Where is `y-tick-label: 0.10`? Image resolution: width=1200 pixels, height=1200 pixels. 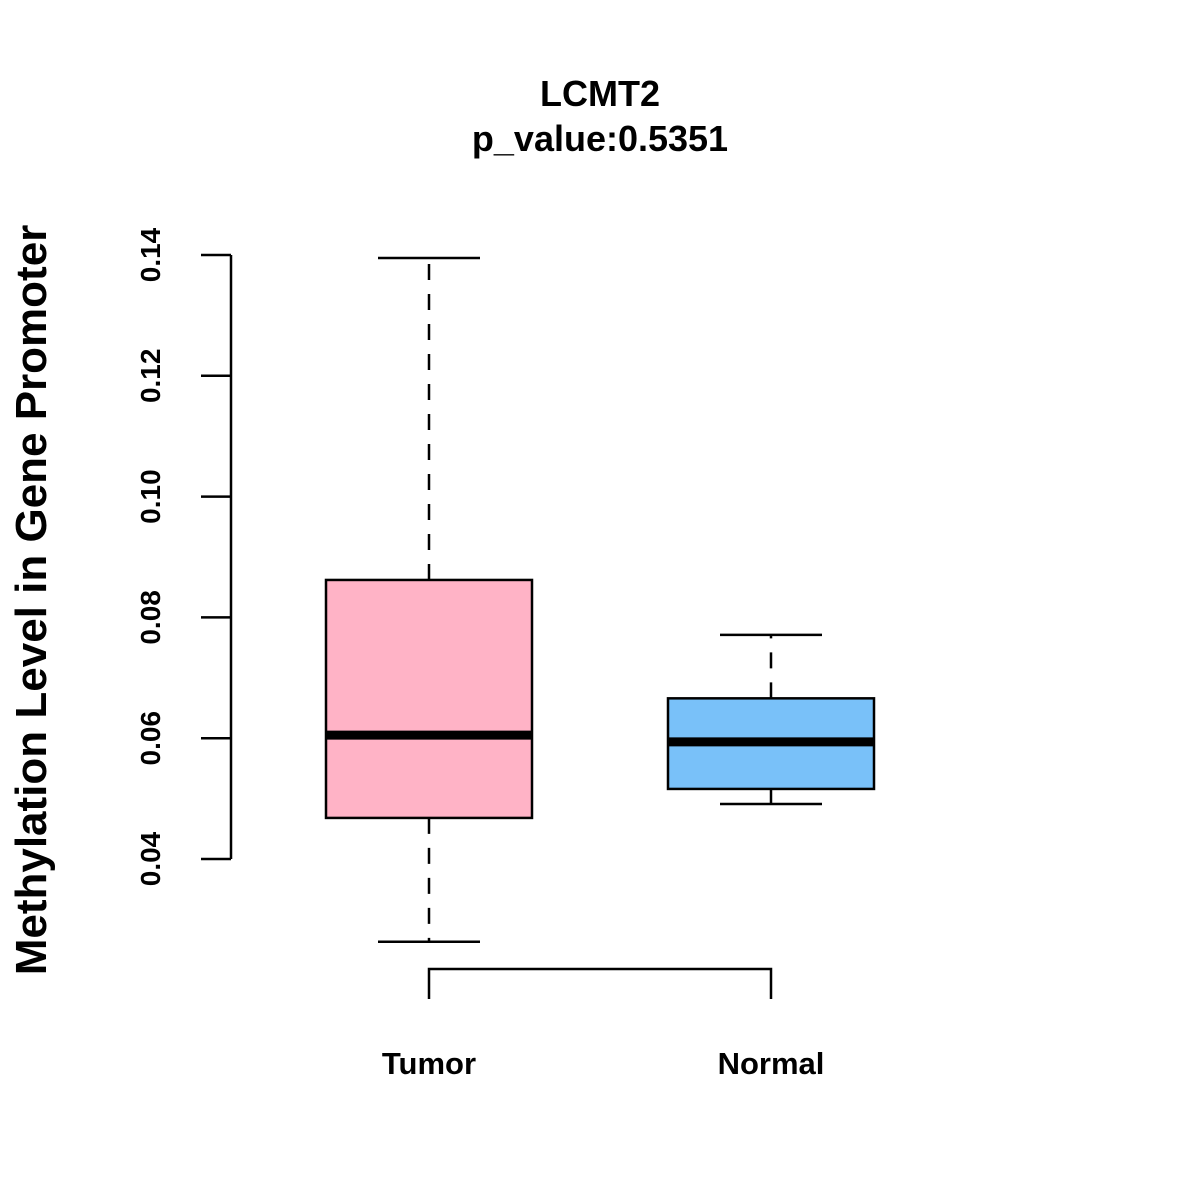 y-tick-label: 0.10 is located at coordinates (150, 496).